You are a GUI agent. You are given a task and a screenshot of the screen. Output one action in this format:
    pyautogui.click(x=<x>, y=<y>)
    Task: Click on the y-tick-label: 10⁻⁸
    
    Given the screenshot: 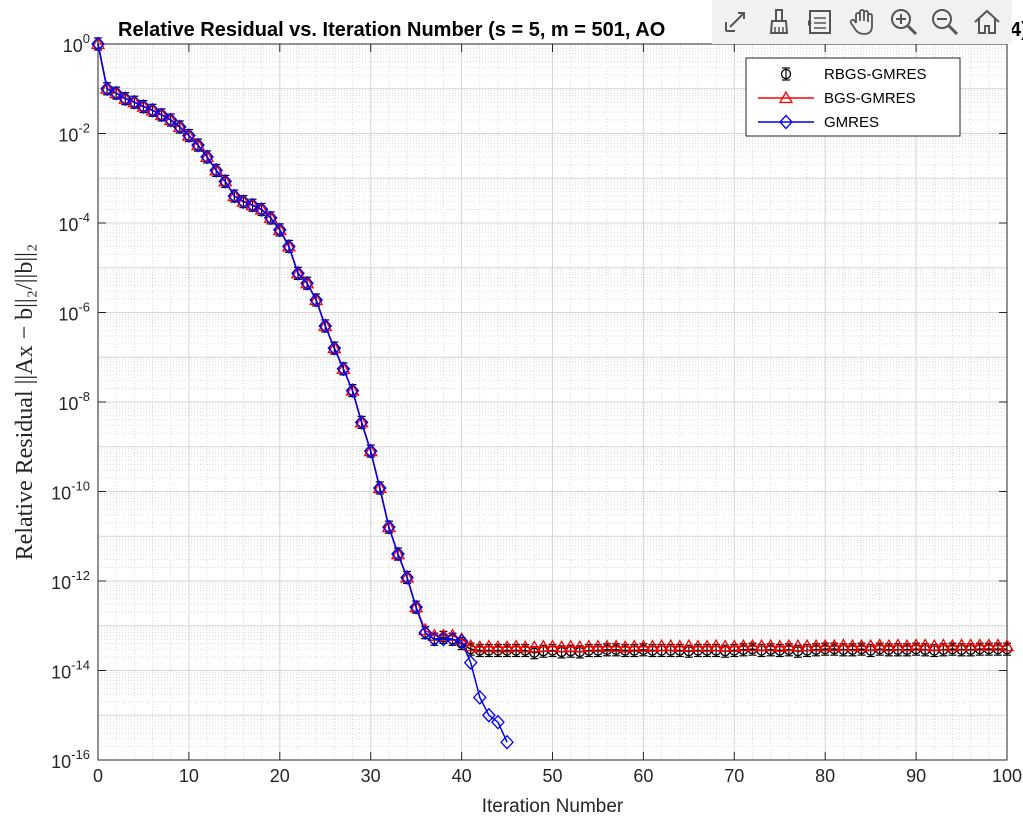 What is the action you would take?
    pyautogui.click(x=74, y=401)
    